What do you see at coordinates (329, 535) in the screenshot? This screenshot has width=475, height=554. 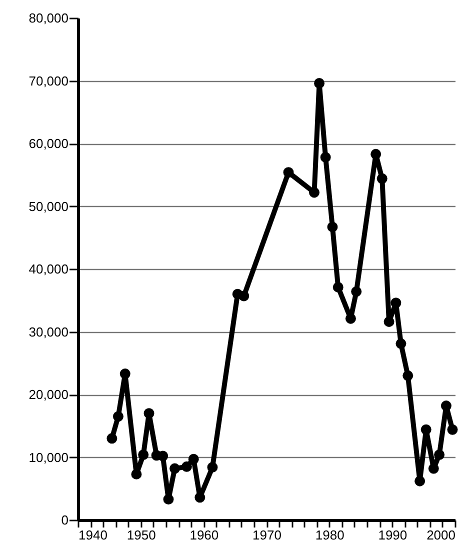 I see `x-tick-label: 1980` at bounding box center [329, 535].